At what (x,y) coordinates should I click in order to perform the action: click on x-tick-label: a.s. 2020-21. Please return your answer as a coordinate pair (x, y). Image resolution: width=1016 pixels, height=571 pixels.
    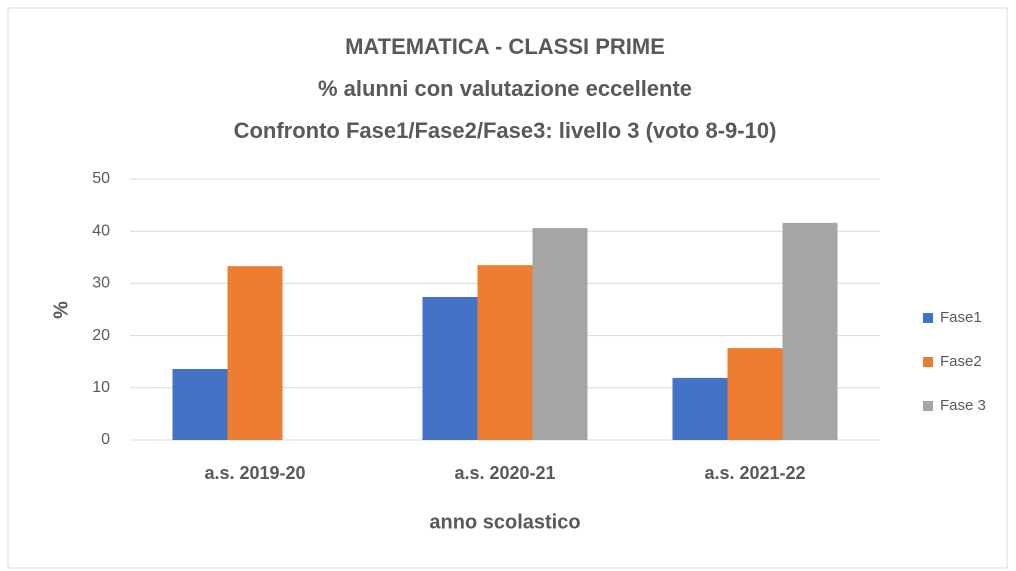
    Looking at the image, I should click on (504, 473).